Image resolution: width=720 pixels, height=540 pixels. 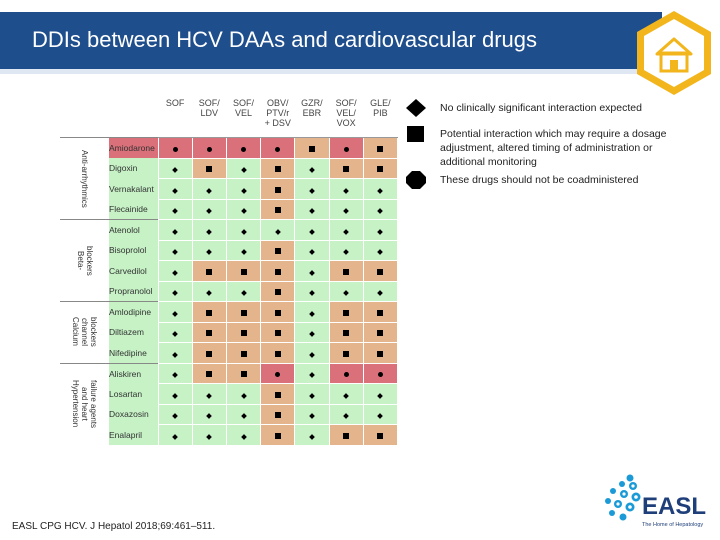 I want to click on drug-class-label: Beta-blockers, so click(x=84, y=260).